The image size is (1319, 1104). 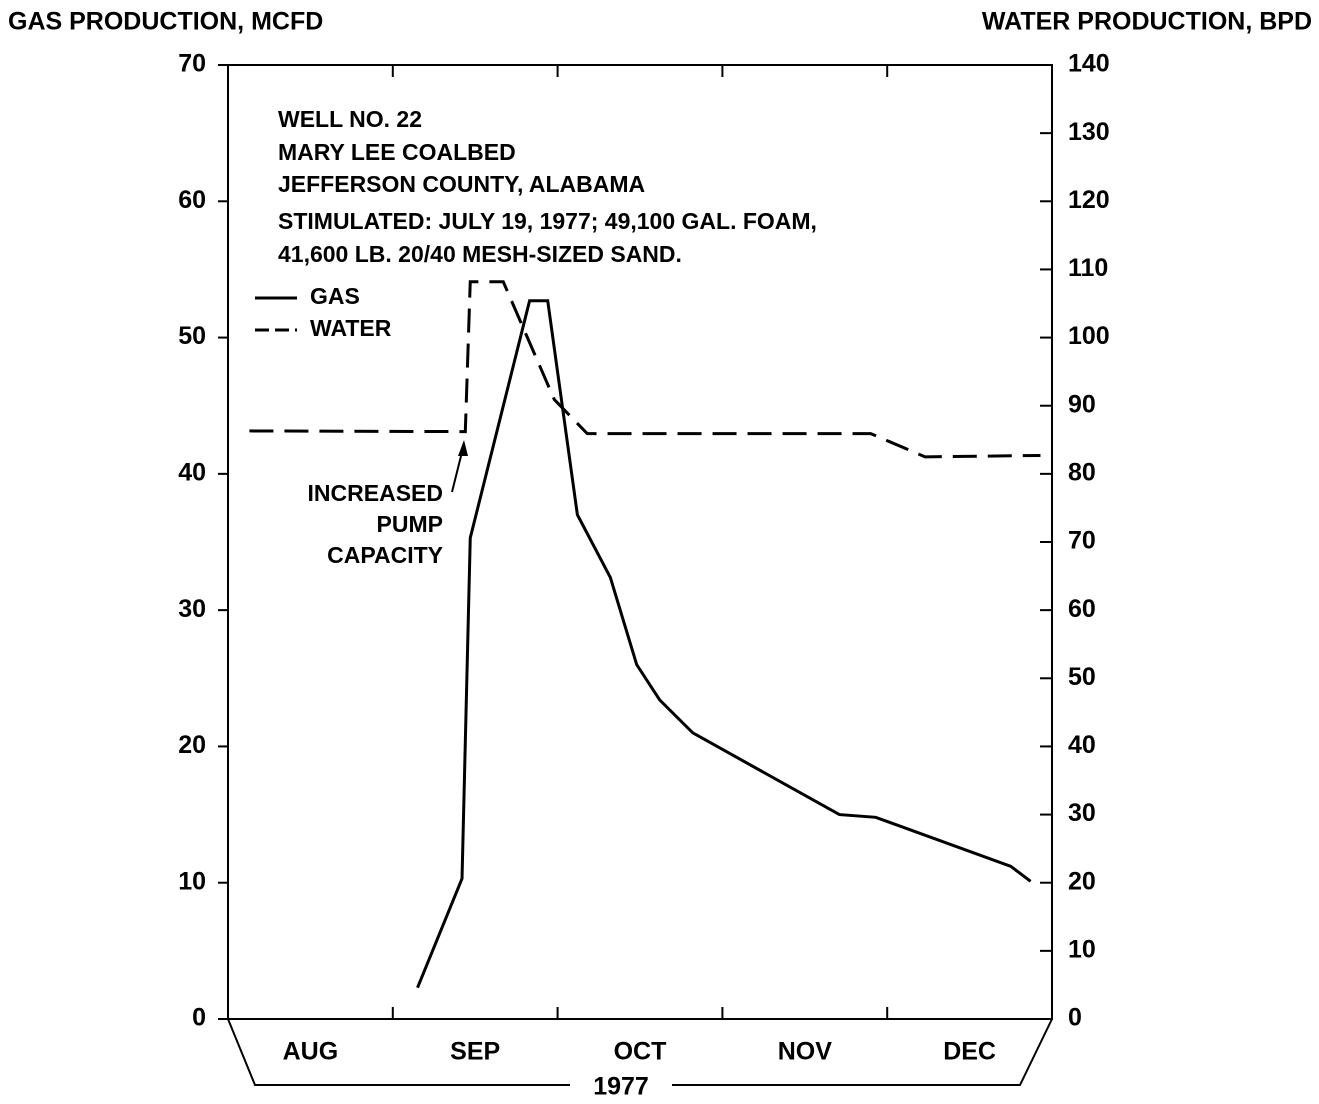 What do you see at coordinates (351, 328) in the screenshot?
I see `legend-label: WATER` at bounding box center [351, 328].